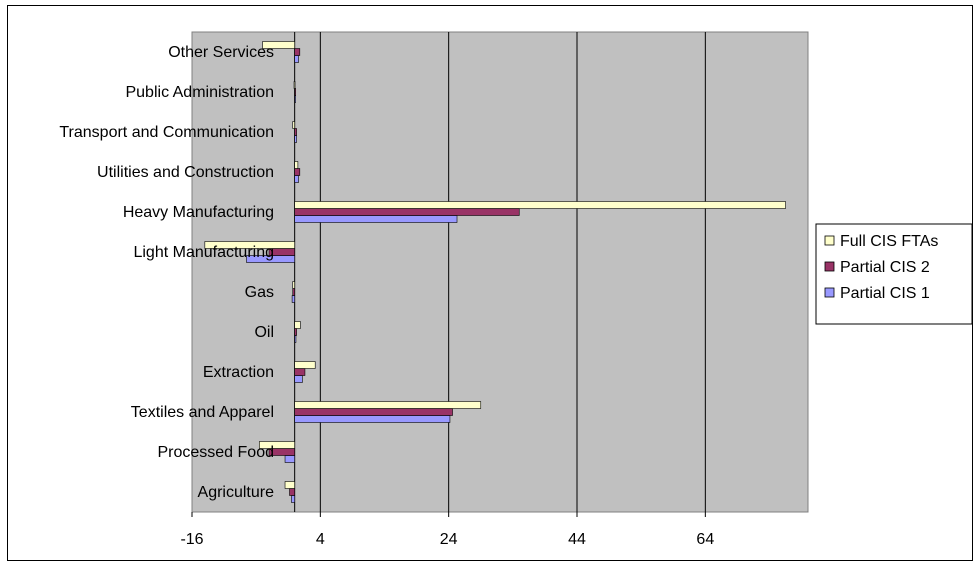 The height and width of the screenshot is (565, 976). Describe the element at coordinates (259, 292) in the screenshot. I see `category-label: Gas` at that location.